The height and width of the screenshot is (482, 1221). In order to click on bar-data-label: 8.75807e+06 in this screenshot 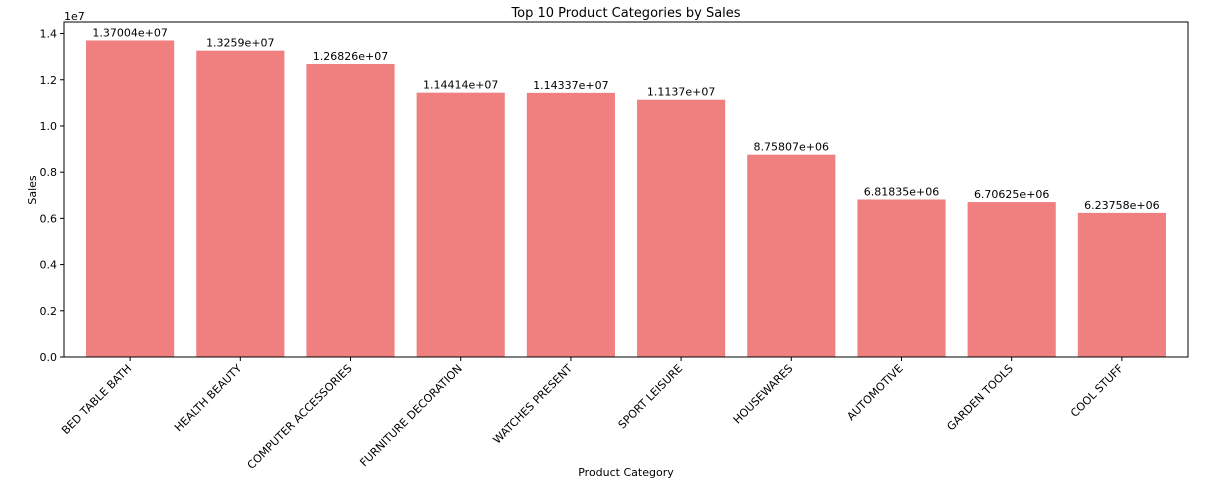, I will do `click(791, 147)`.